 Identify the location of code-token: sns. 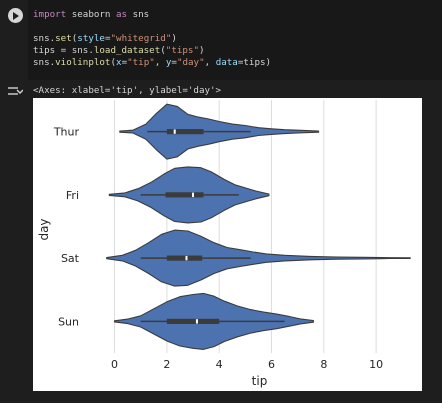
(138, 14).